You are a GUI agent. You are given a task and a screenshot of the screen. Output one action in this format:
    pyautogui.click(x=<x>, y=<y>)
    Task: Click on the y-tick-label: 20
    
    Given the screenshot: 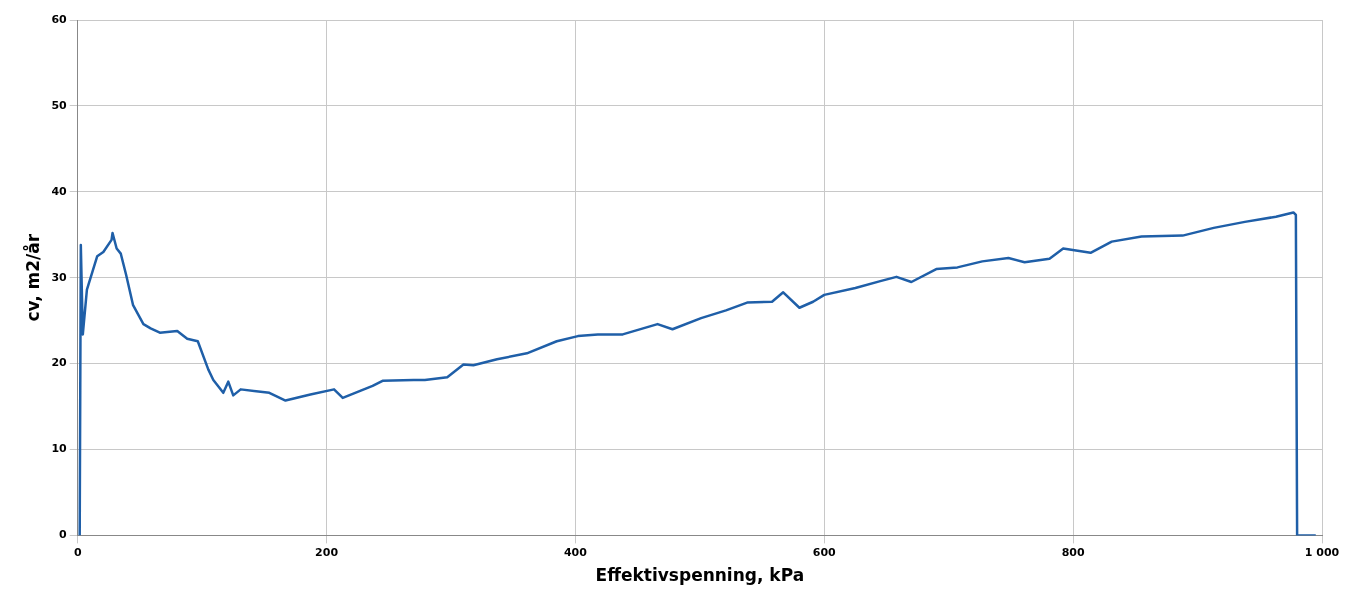 What is the action you would take?
    pyautogui.click(x=59, y=363)
    